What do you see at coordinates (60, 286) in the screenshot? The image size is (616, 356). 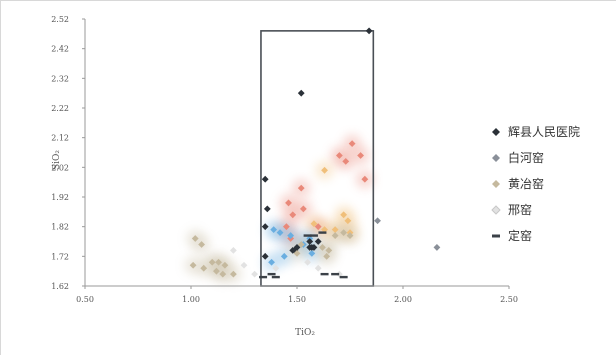 I see `y-tick-label: 1.62` at bounding box center [60, 286].